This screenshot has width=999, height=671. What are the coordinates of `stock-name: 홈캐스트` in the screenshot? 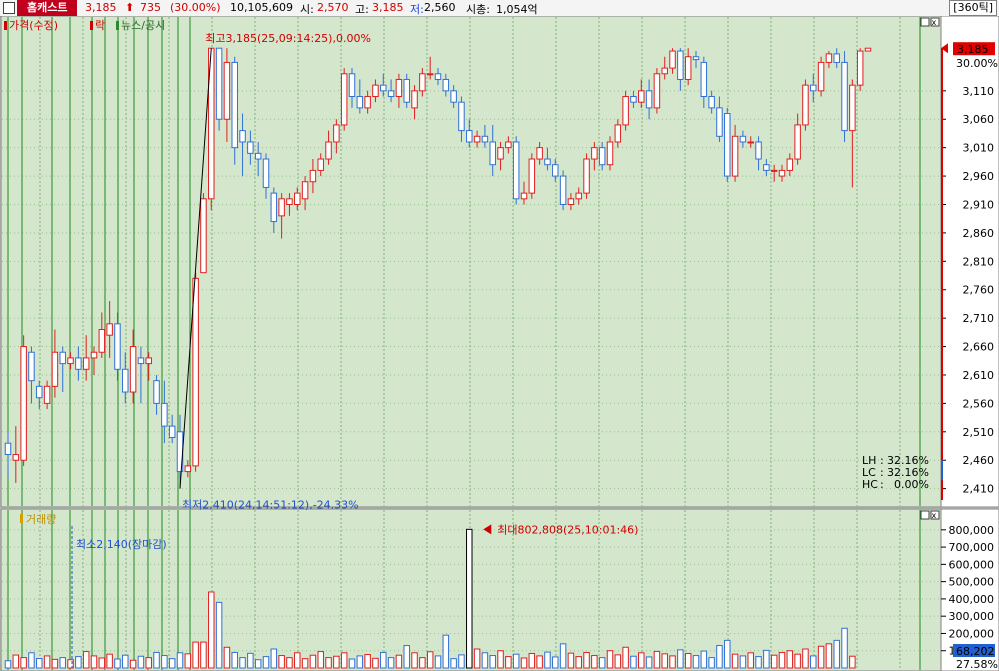 It's located at (47, 8).